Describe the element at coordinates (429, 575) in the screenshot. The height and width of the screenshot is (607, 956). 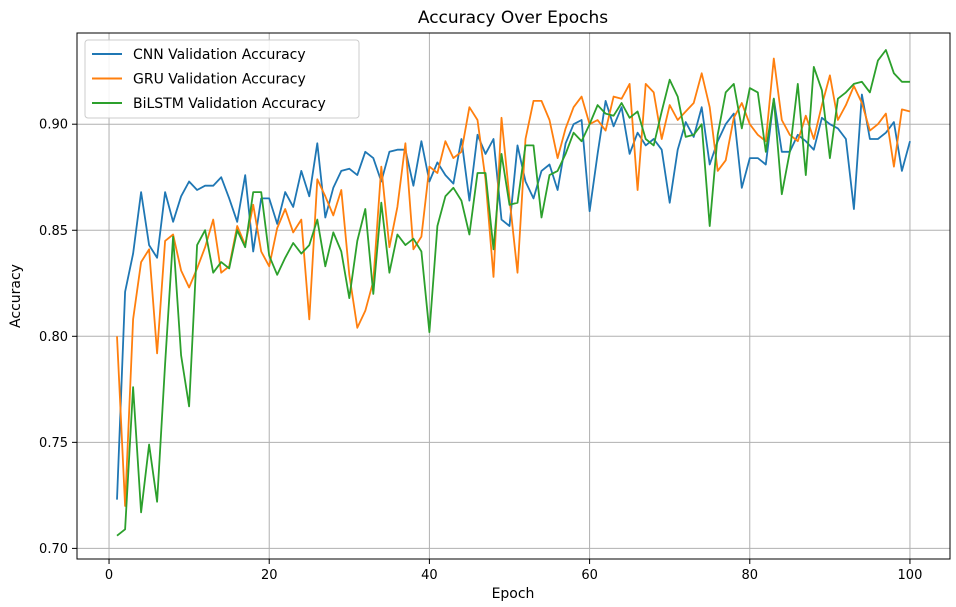
I see `x-tick-label: 40` at that location.